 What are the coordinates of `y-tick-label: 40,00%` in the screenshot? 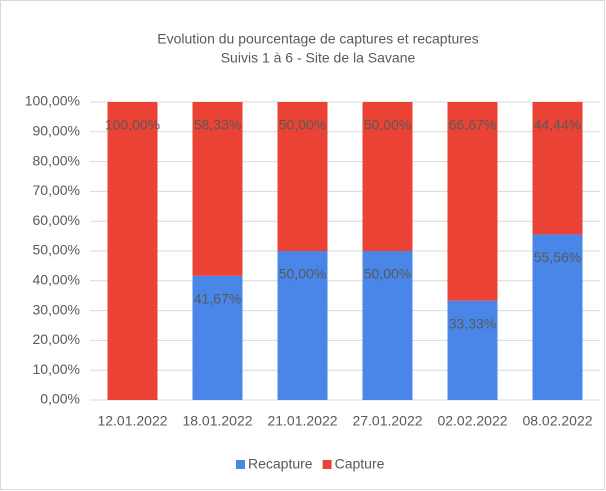 It's located at (56, 280).